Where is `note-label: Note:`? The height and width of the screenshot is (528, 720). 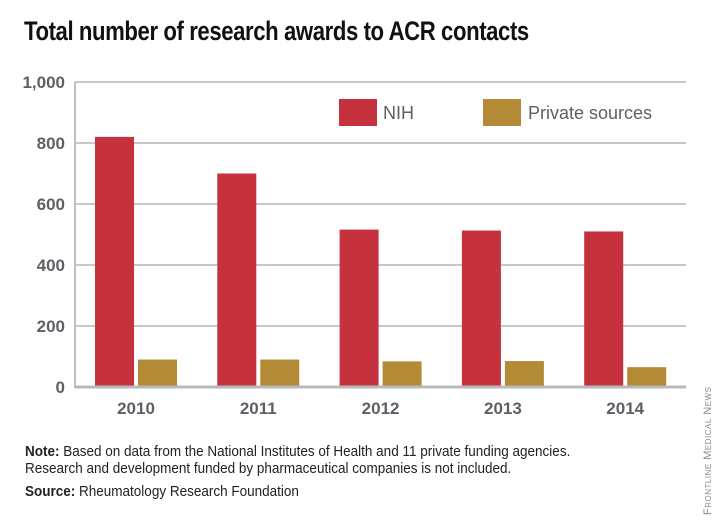 note-label: Note: is located at coordinates (42, 451).